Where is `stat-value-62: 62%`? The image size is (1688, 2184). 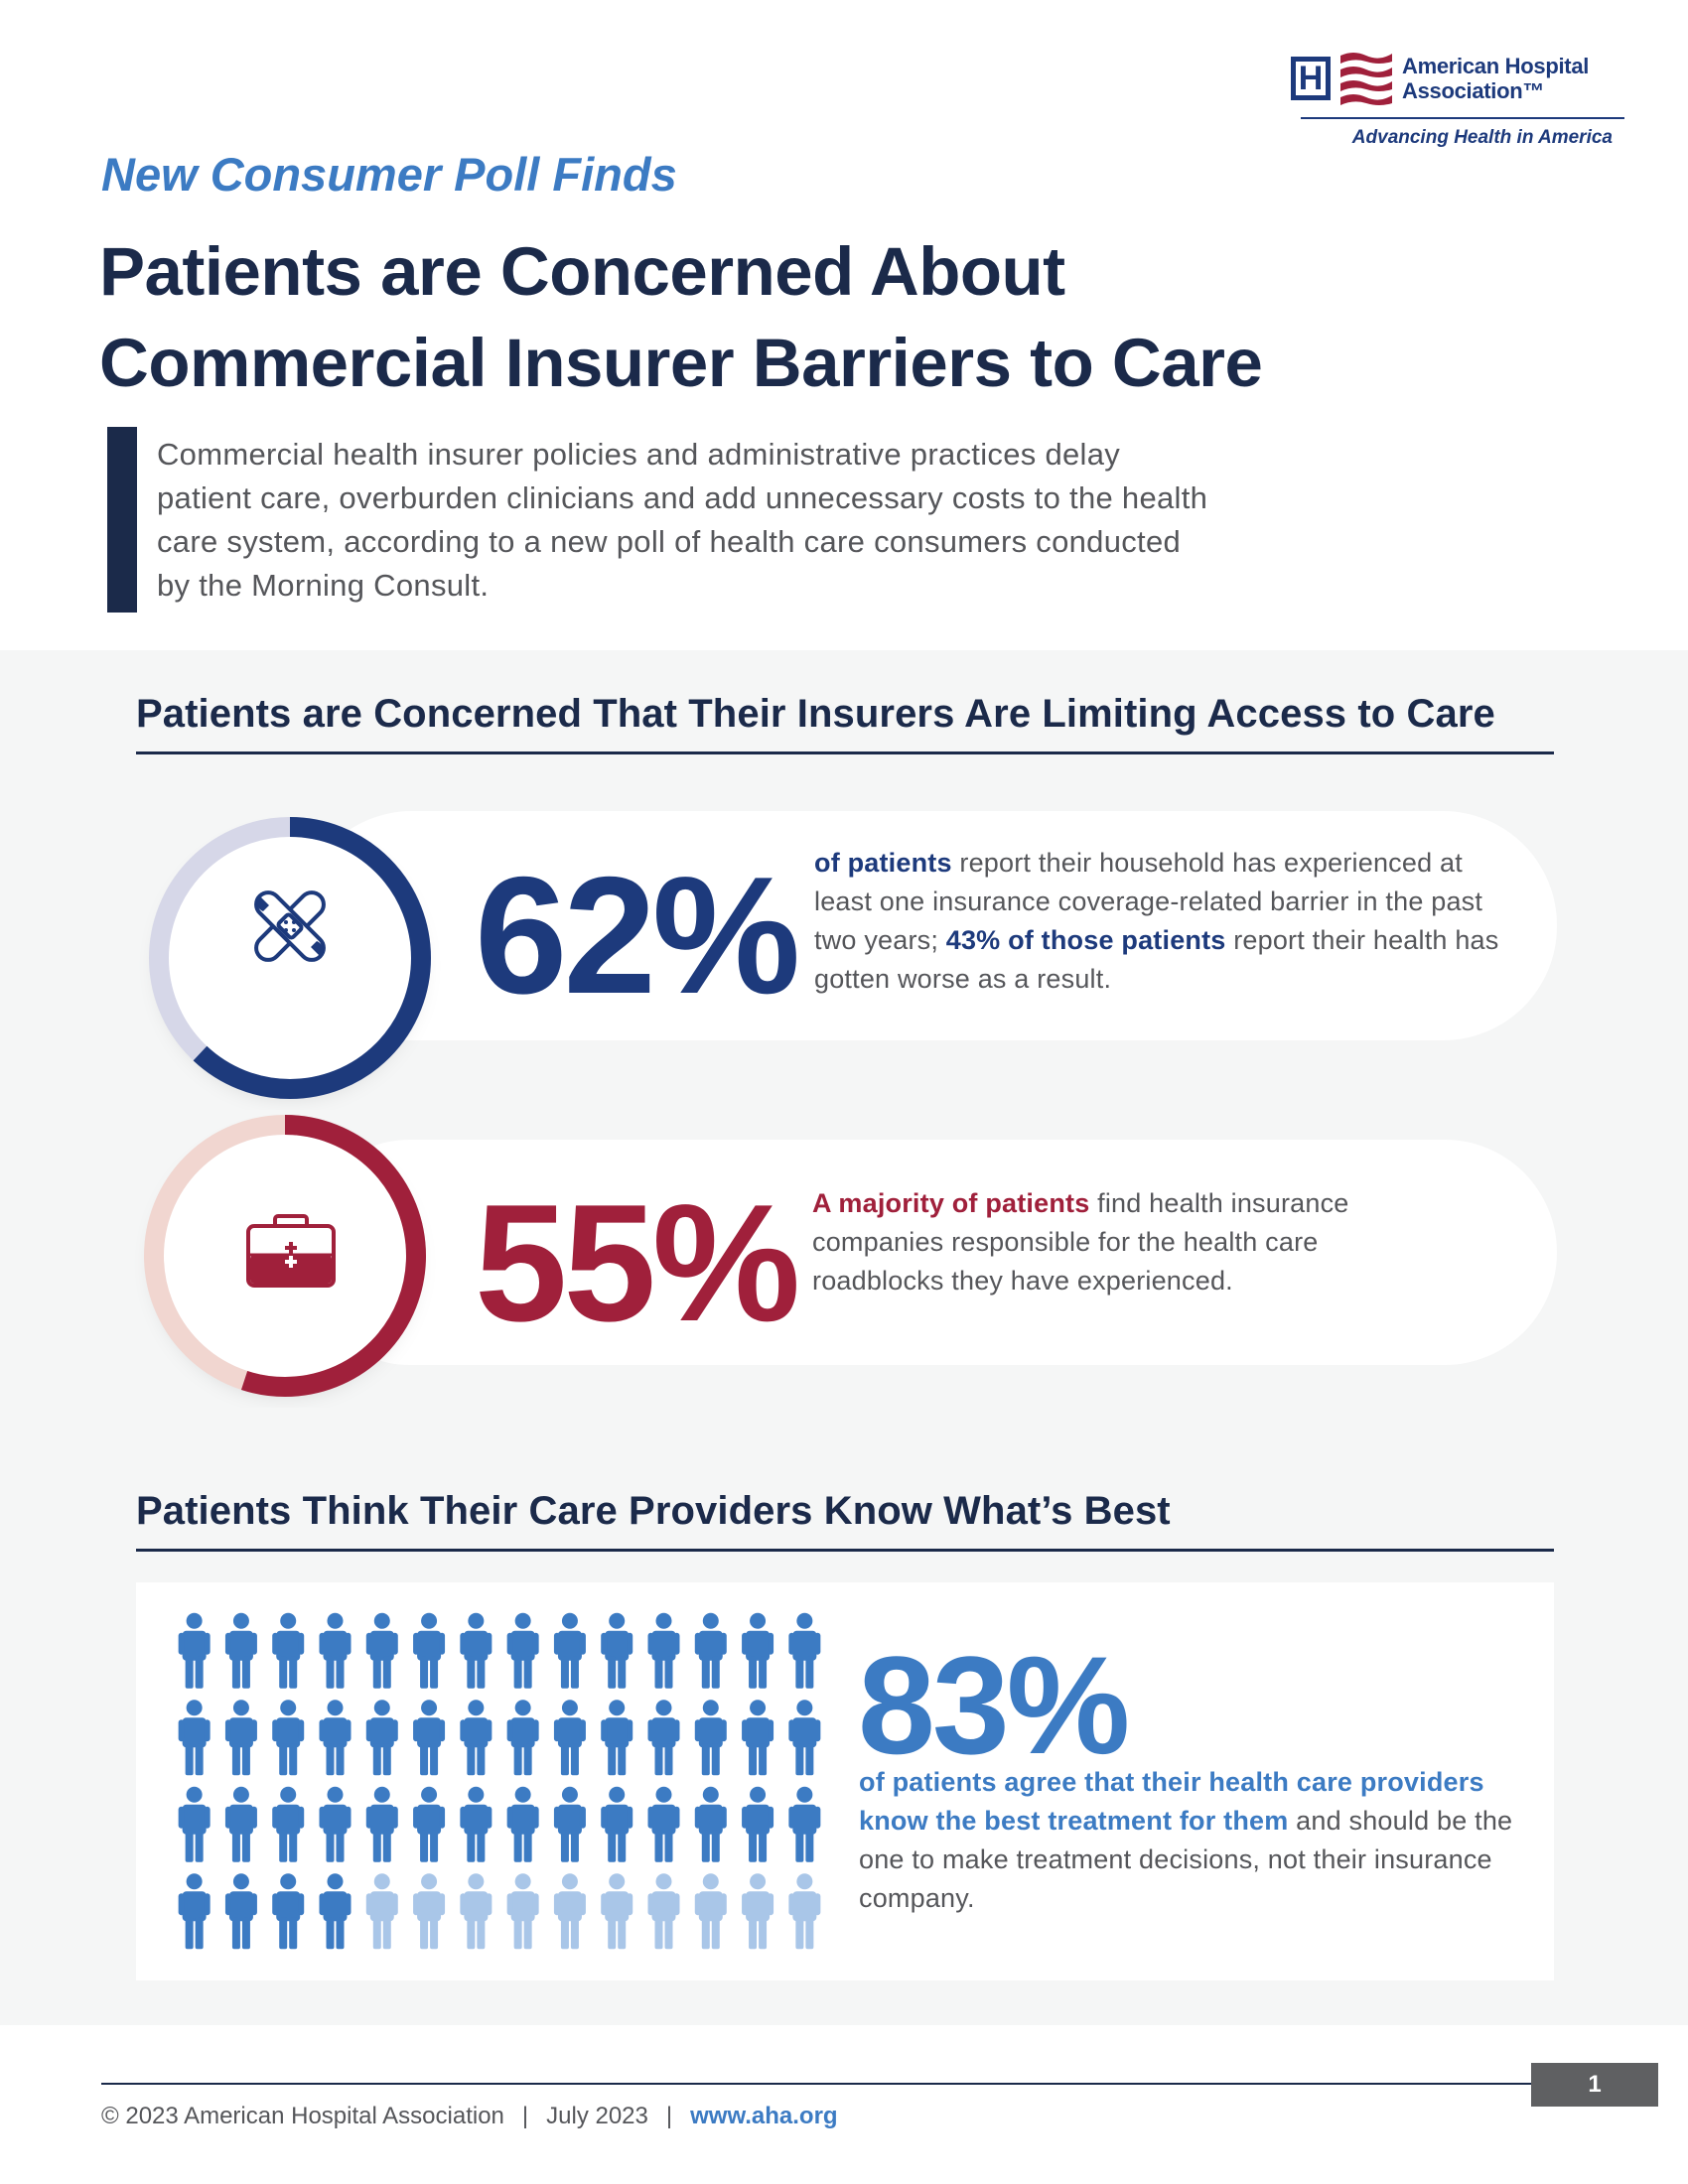 stat-value-62: 62% is located at coordinates (637, 935).